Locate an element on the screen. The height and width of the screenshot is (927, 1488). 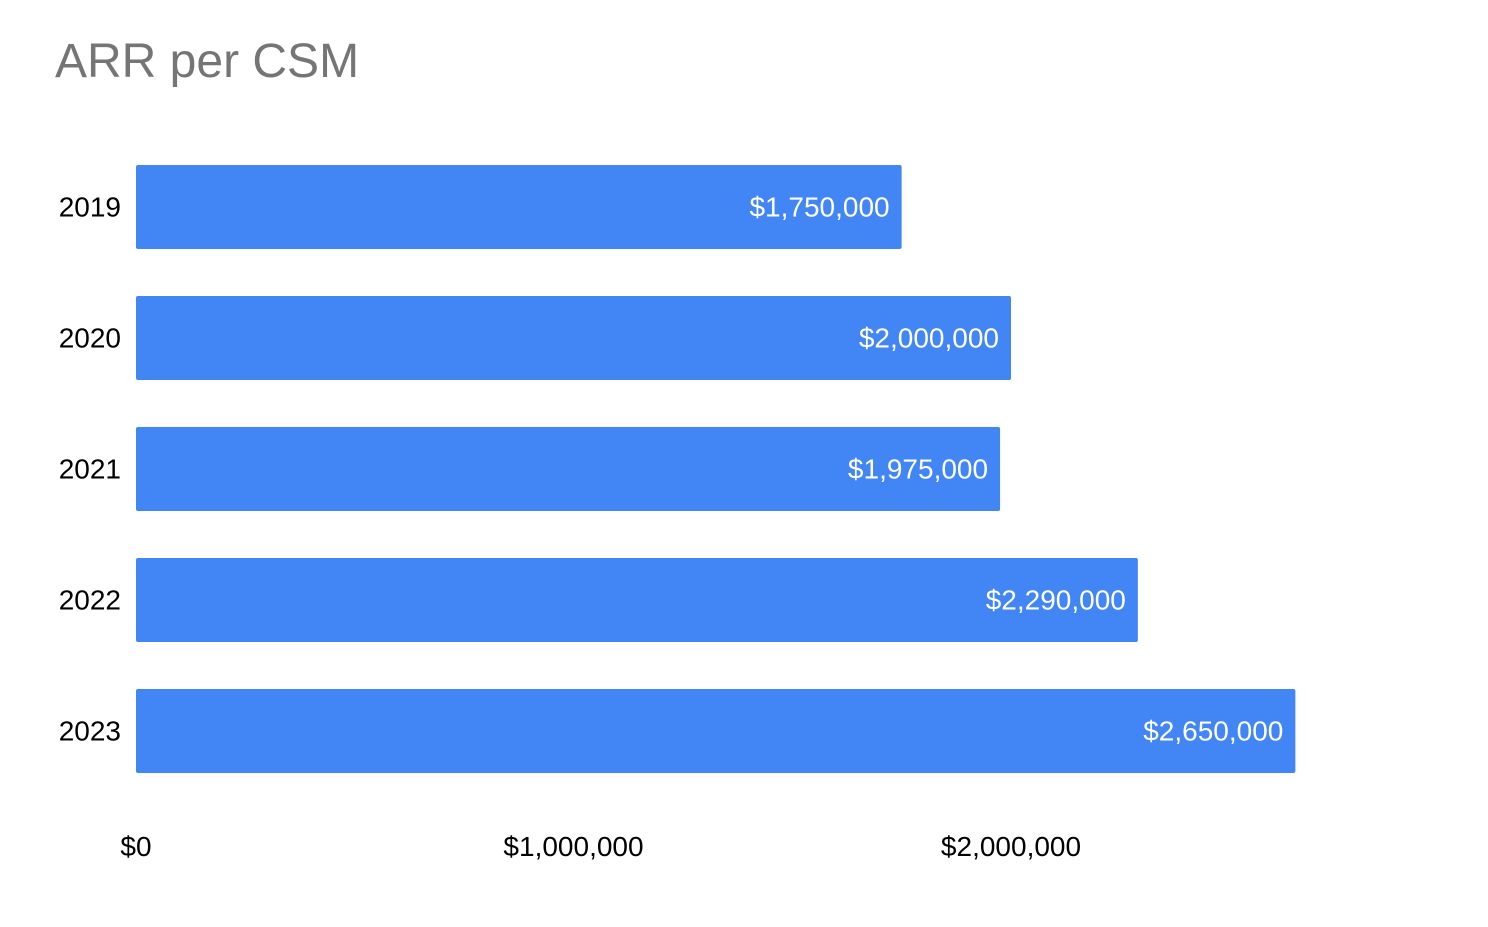
category-label-2023: 2023 is located at coordinates (90, 731).